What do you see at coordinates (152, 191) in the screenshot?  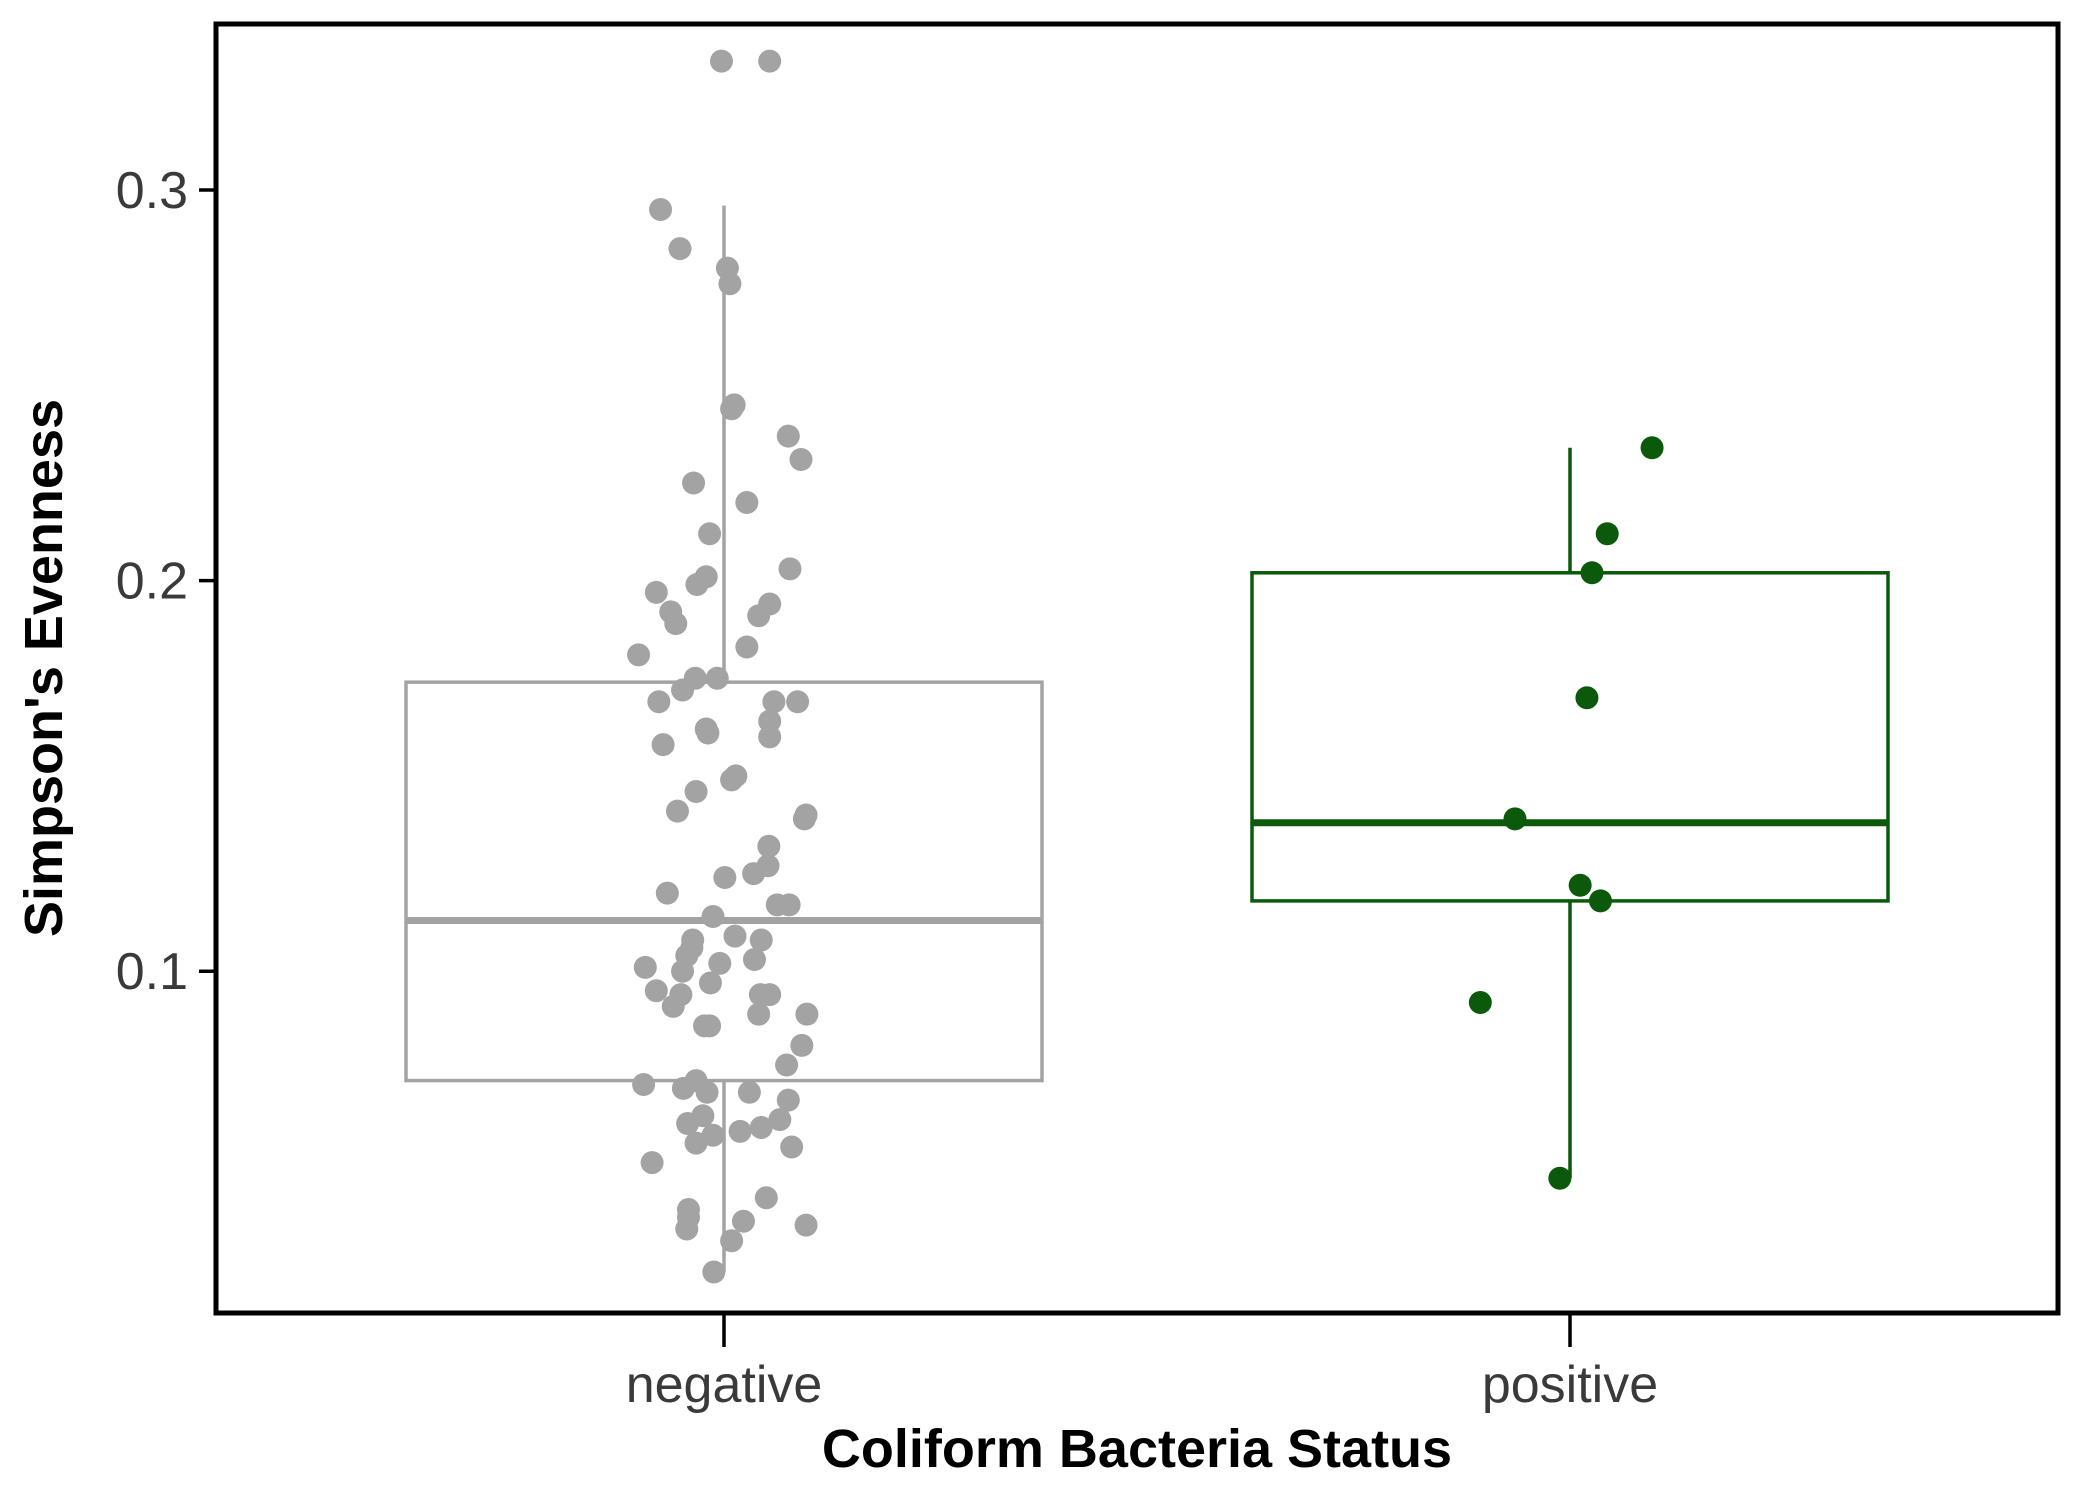 I see `y-tick-label-2: 0.3` at bounding box center [152, 191].